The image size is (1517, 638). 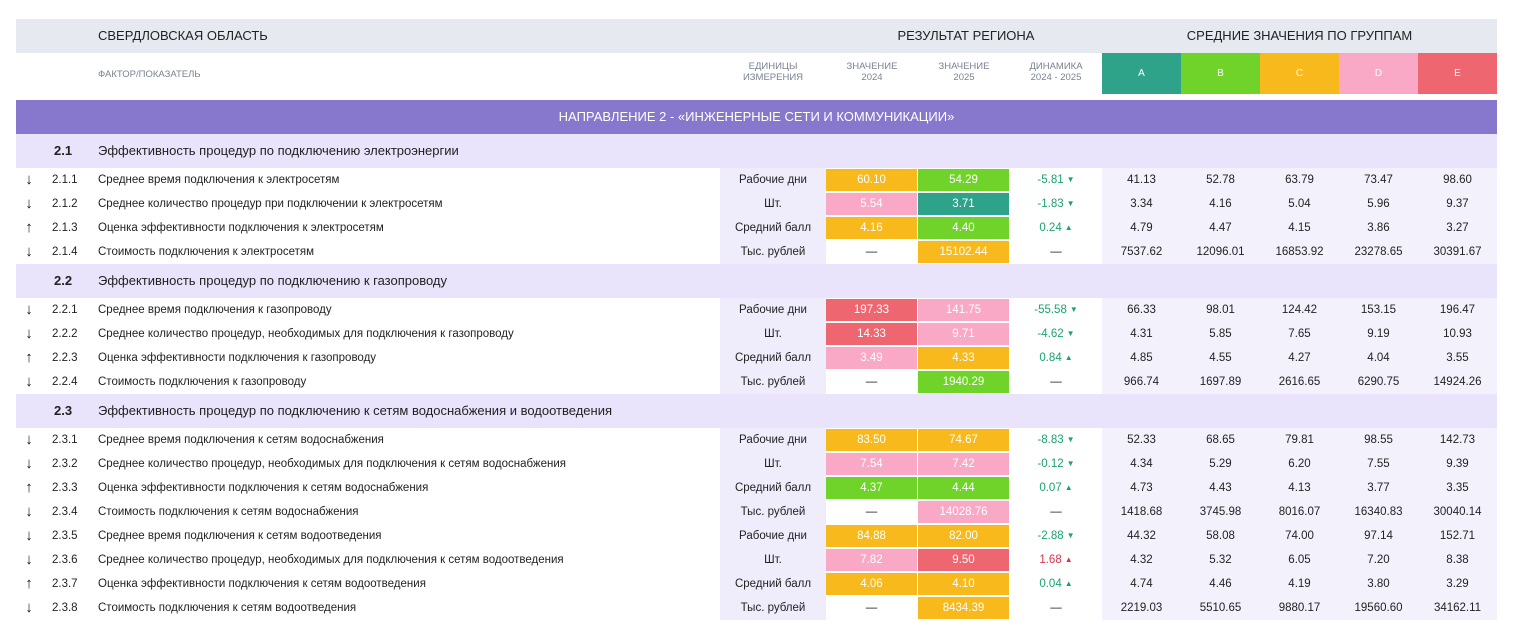 What do you see at coordinates (1141, 73) in the screenshot?
I see `group-header-a: A` at bounding box center [1141, 73].